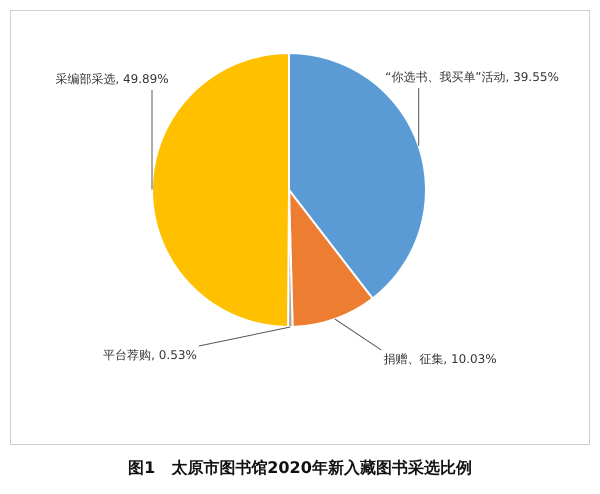 The width and height of the screenshot is (600, 494). What do you see at coordinates (440, 359) in the screenshot?
I see `slice-label: 捐赠、征集, 10.03%` at bounding box center [440, 359].